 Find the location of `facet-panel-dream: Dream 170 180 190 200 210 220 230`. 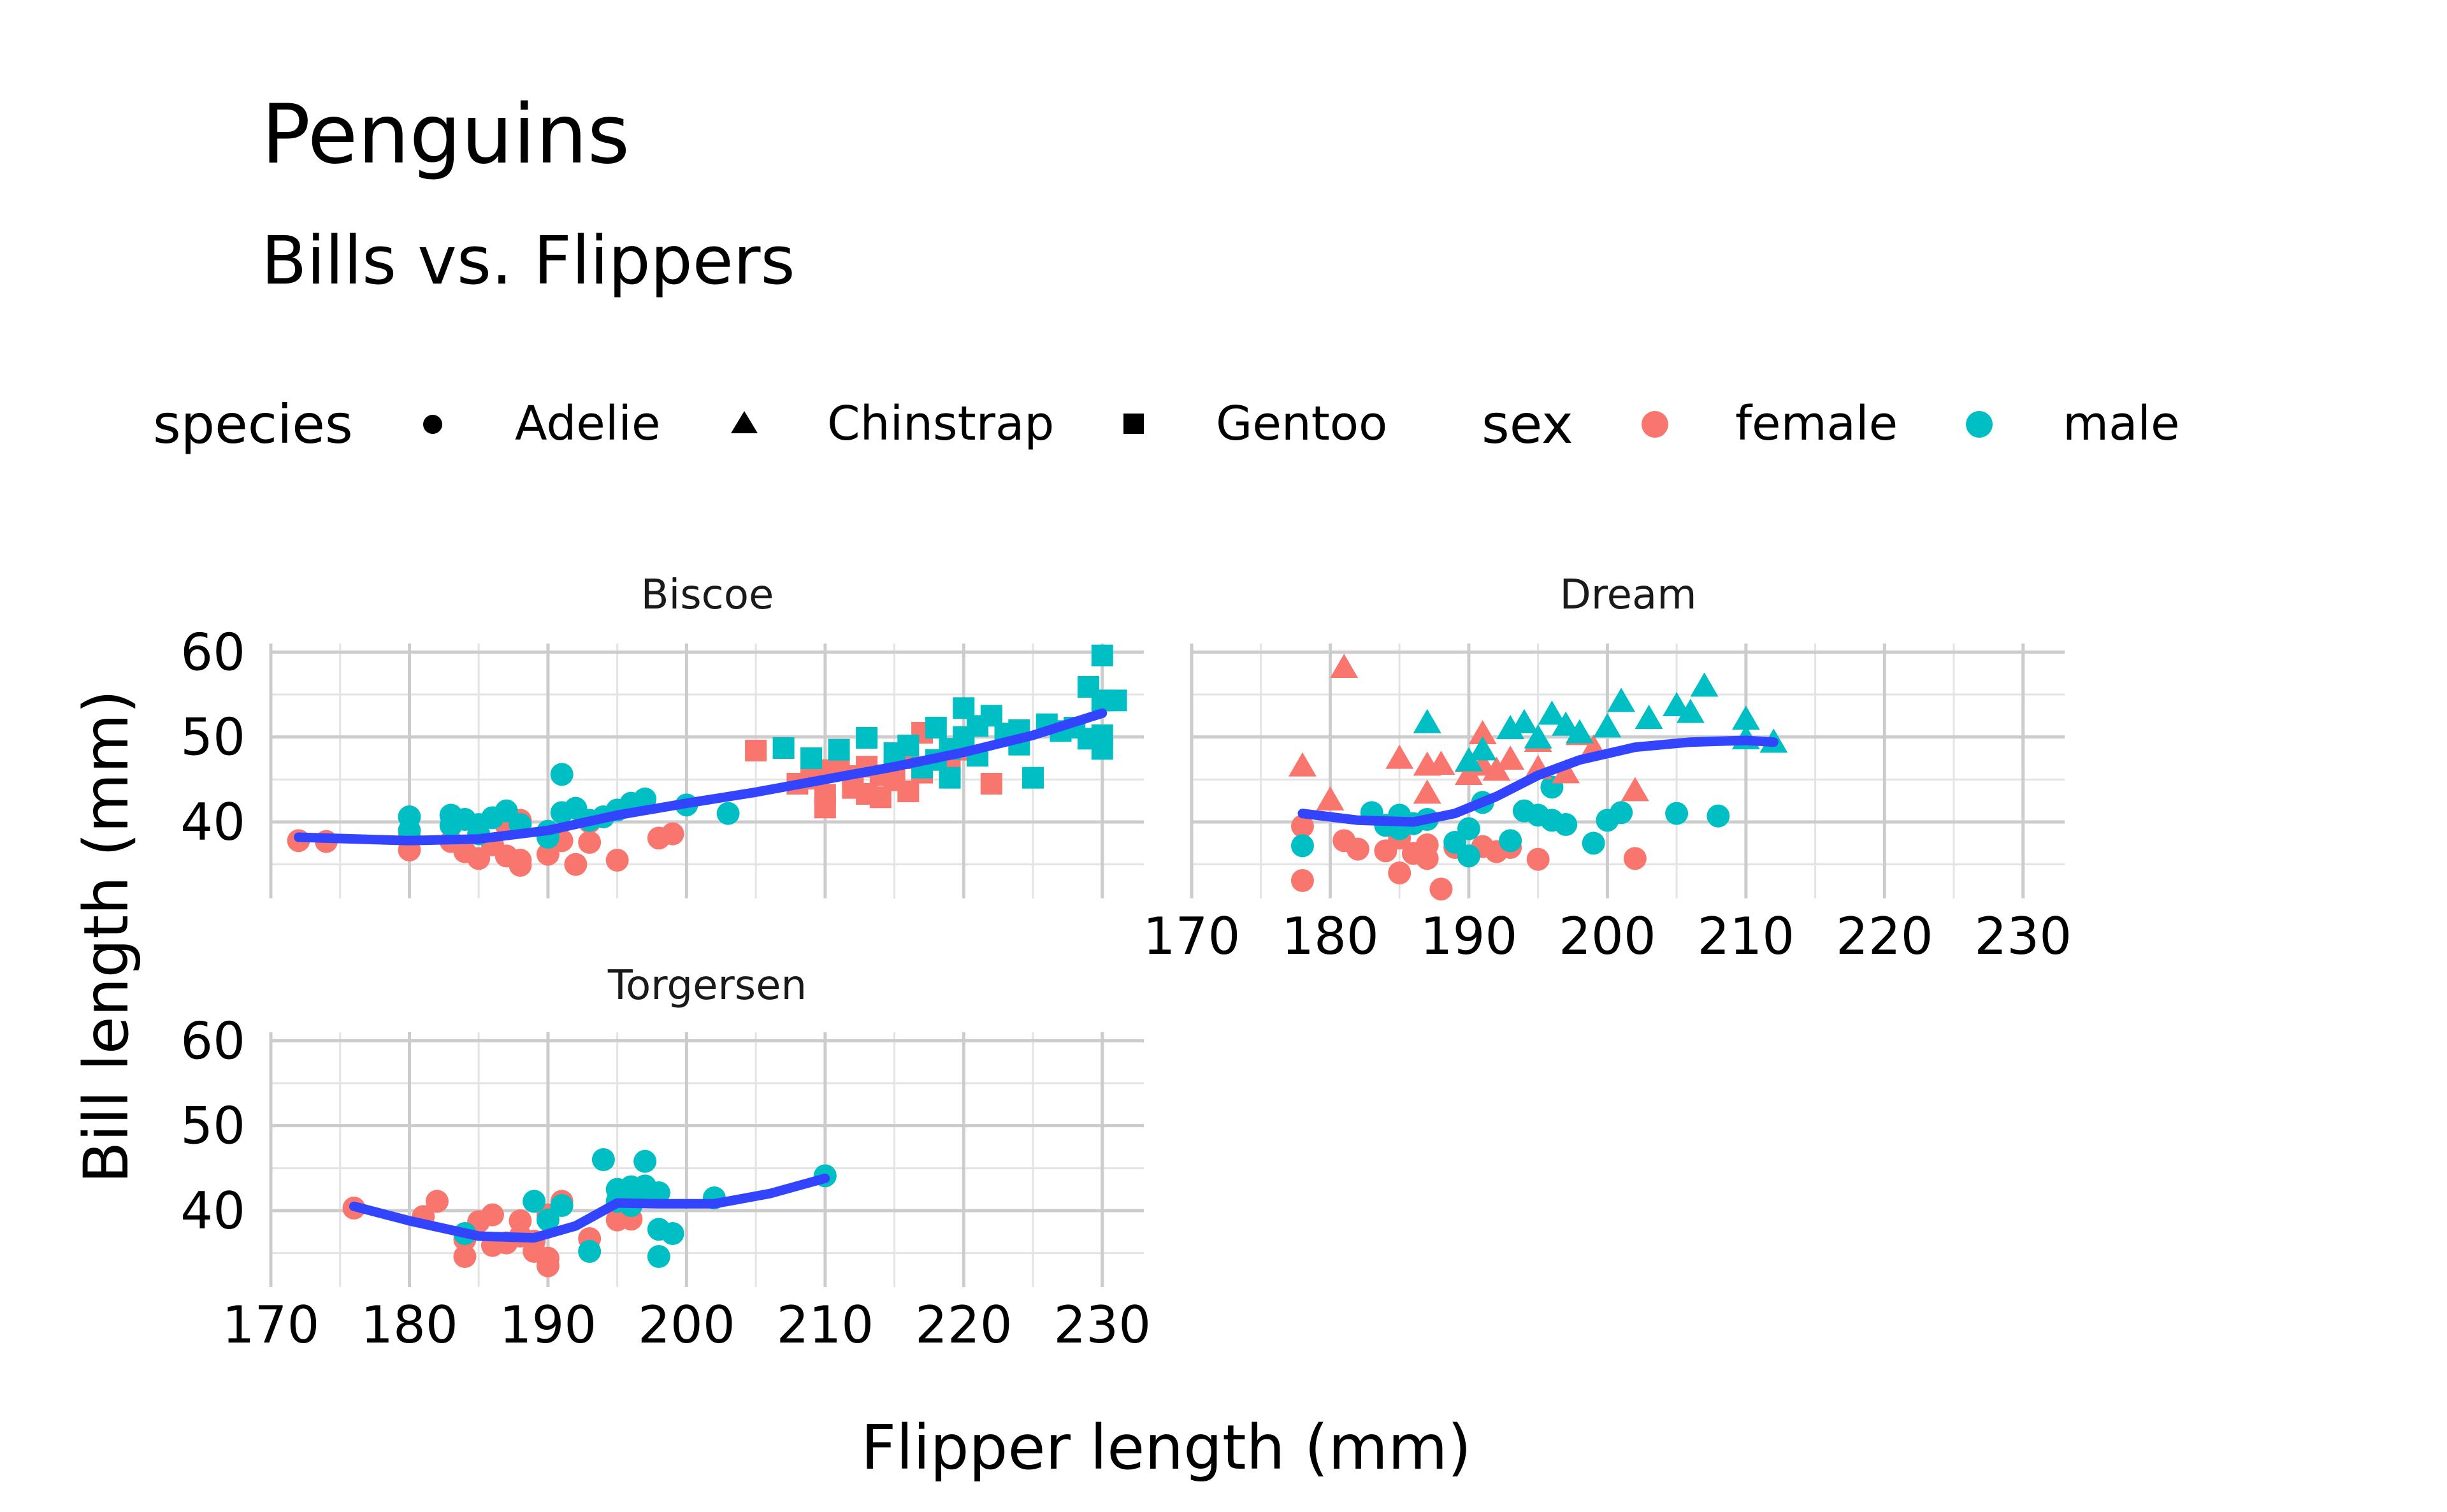

facet-panel-dream: Dream 170 180 190 200 210 220 230 is located at coordinates (1607, 769).